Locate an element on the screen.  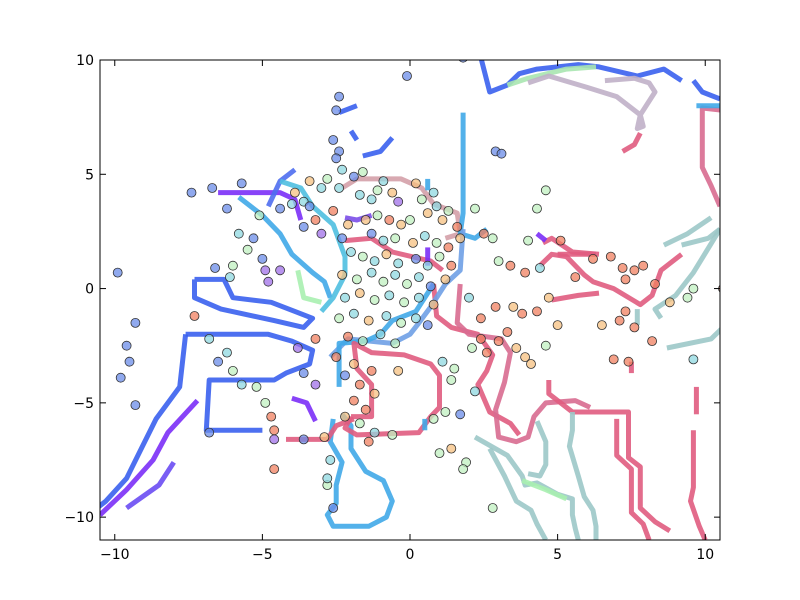
x-tick-label-3: 5 is located at coordinates (557, 555).